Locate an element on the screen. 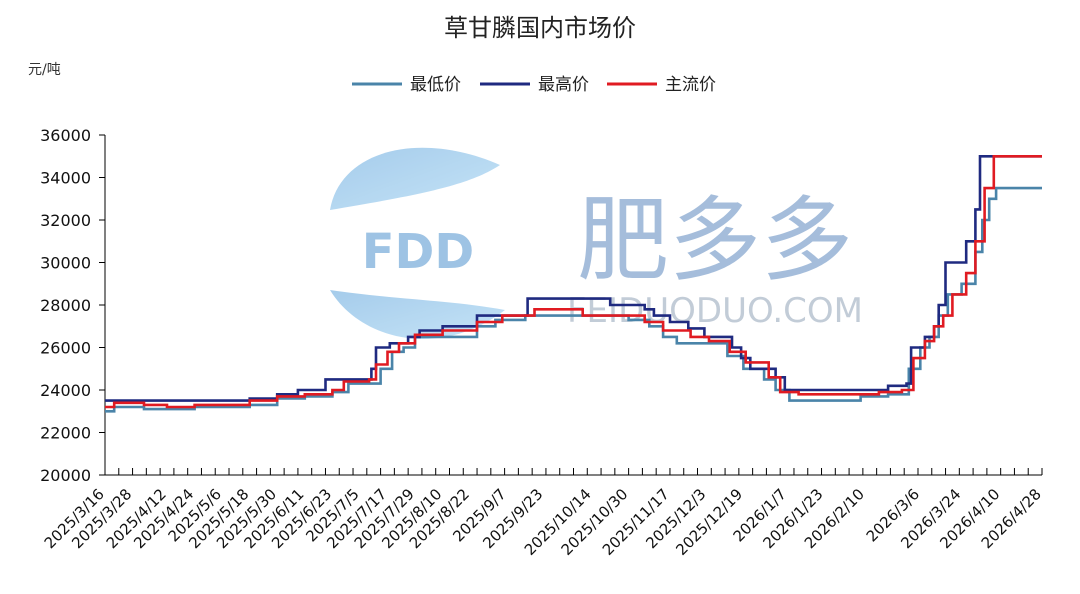 The width and height of the screenshot is (1080, 594). chart-title: 草甘膦国内市场价 is located at coordinates (540, 28).